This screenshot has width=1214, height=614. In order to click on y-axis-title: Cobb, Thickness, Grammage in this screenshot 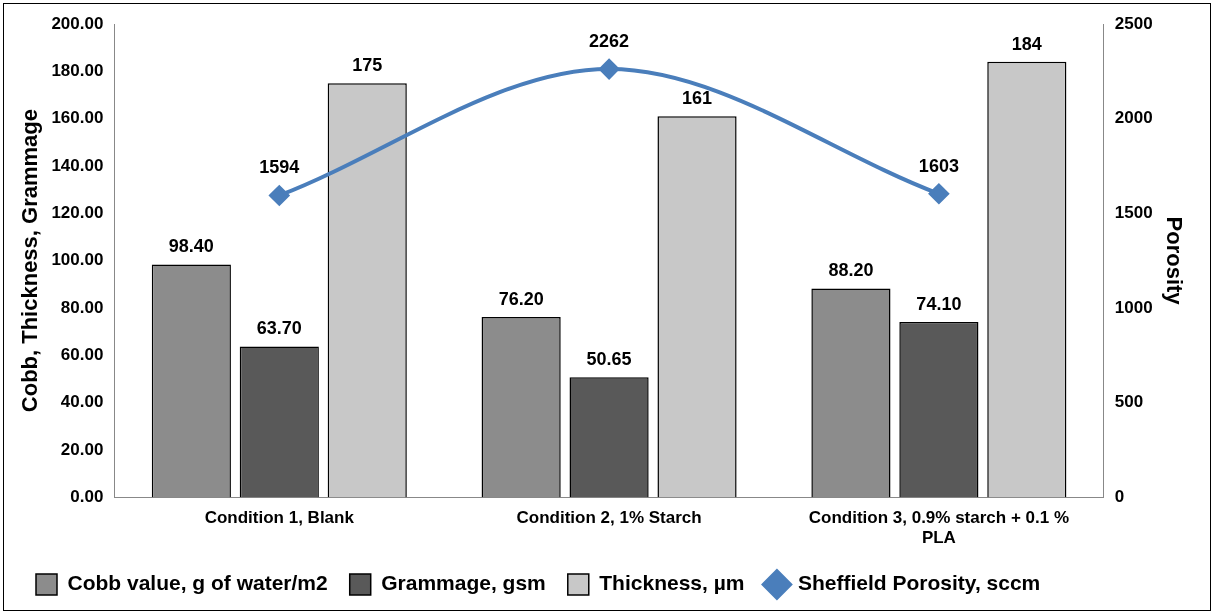, I will do `click(30, 261)`.